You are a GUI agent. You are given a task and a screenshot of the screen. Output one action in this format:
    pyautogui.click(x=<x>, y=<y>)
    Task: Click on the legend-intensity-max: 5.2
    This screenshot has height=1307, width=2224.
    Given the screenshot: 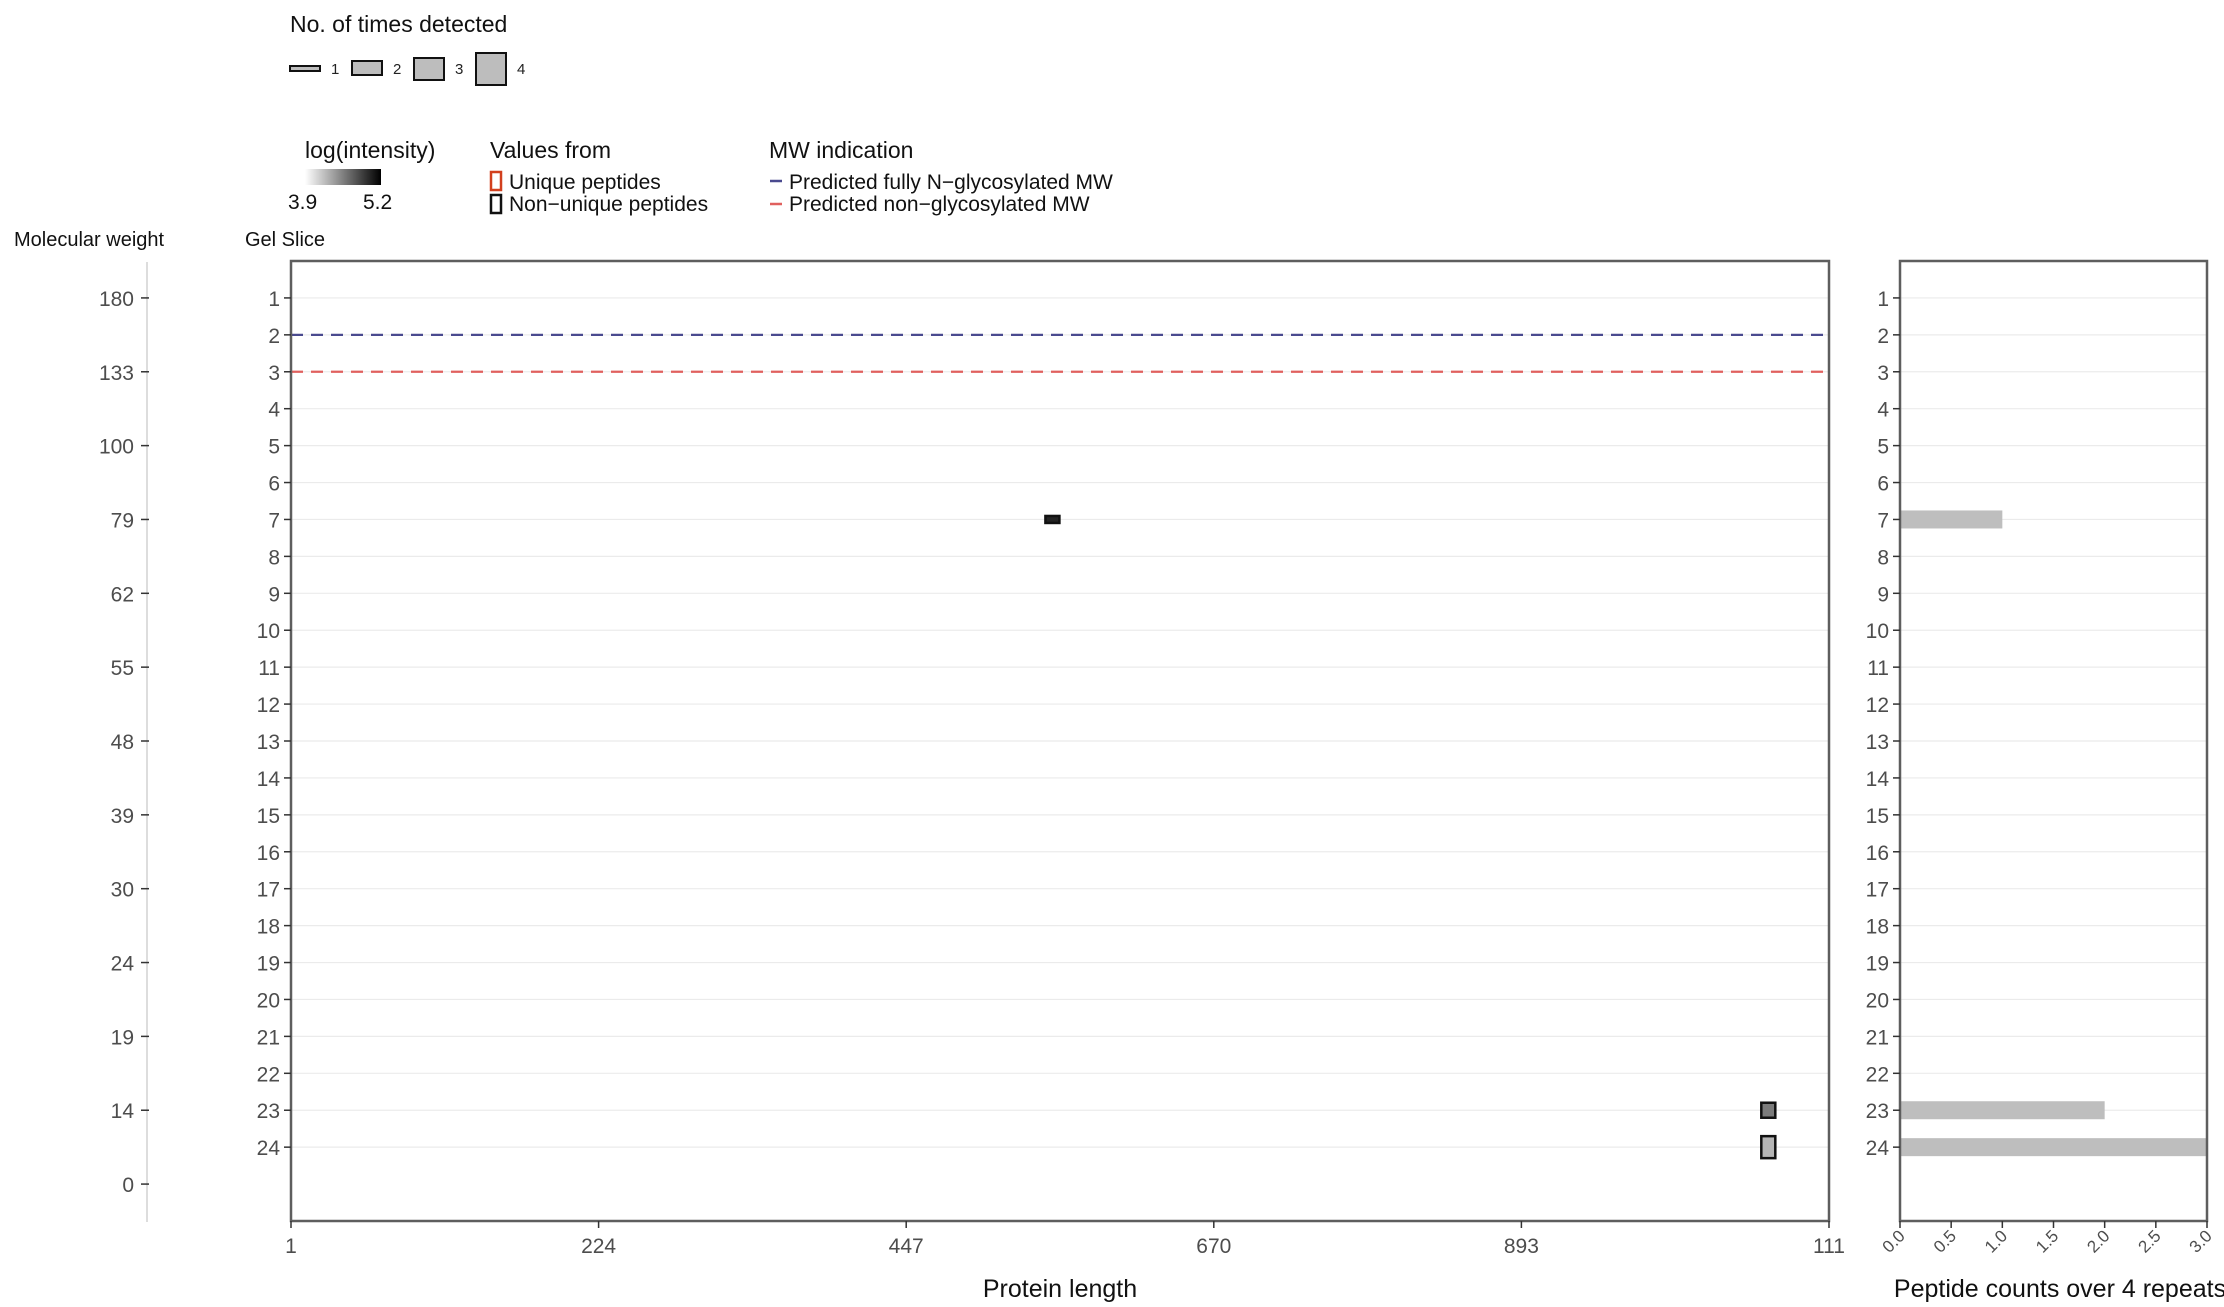 What is the action you would take?
    pyautogui.click(x=377, y=202)
    